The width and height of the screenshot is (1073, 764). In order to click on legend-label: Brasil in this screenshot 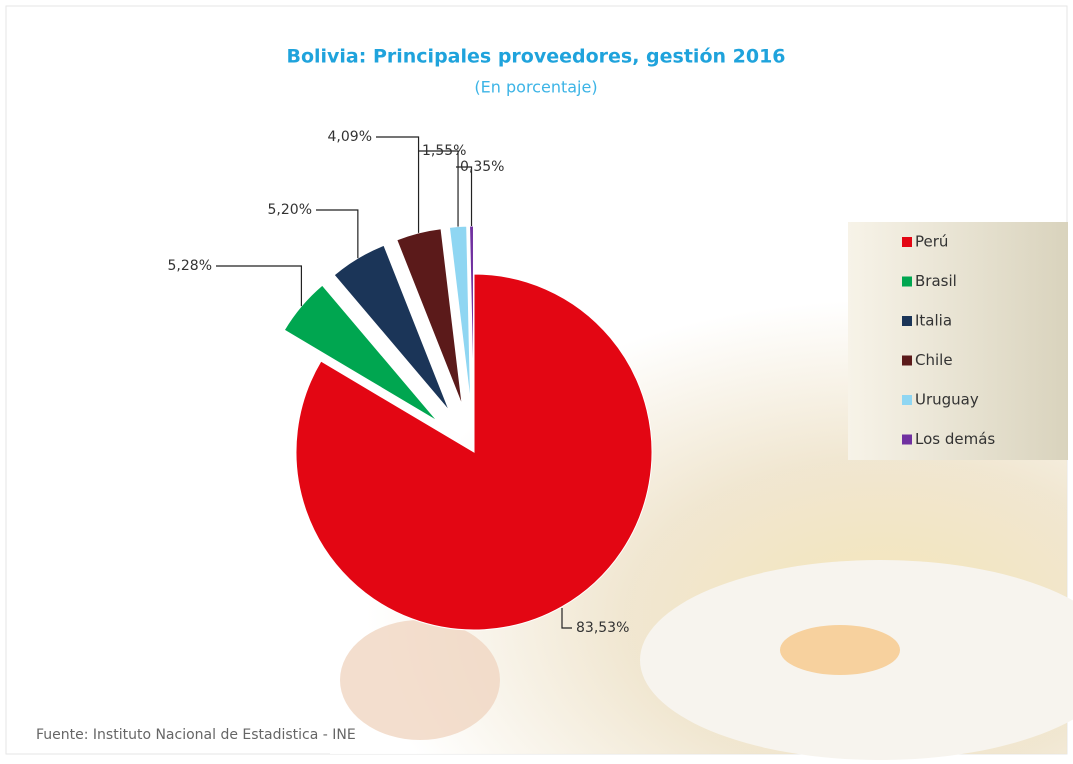, I will do `click(936, 281)`.